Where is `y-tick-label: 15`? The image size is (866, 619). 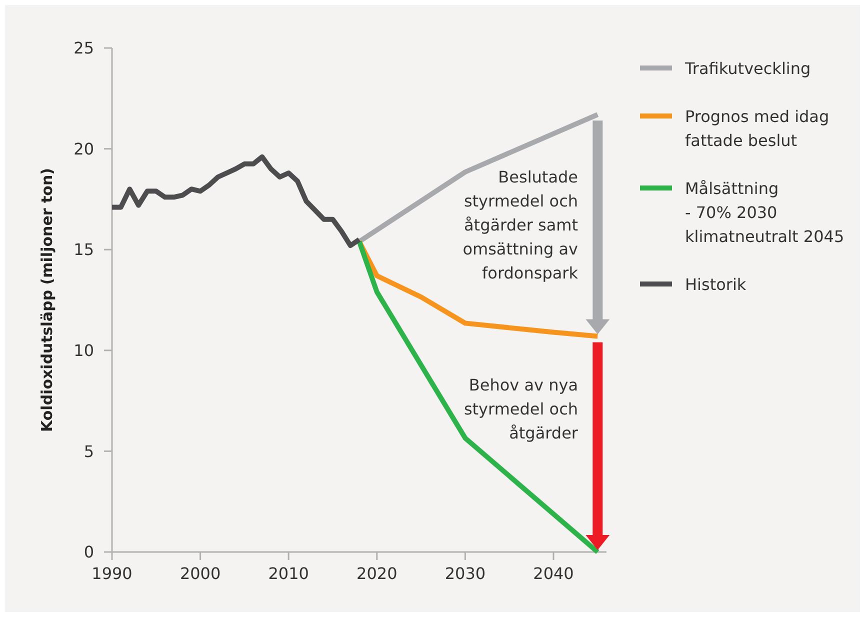 y-tick-label: 15 is located at coordinates (84, 250).